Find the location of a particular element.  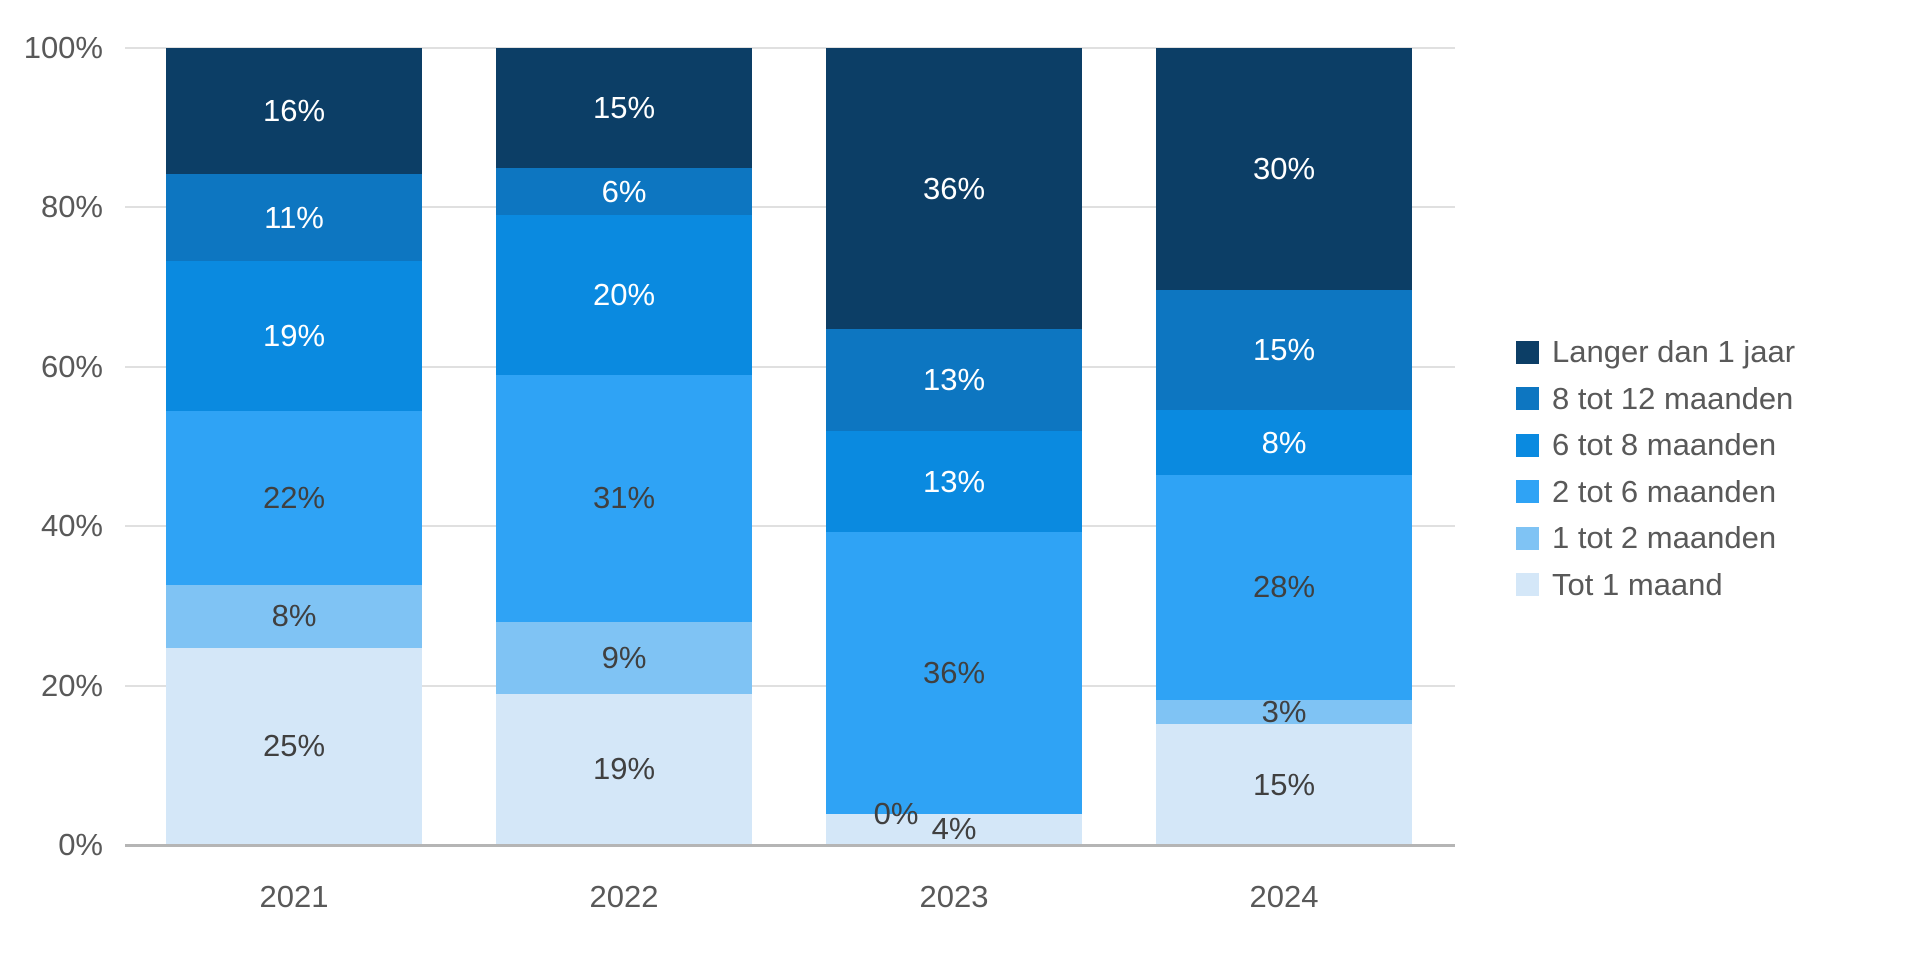

data-label: 6% is located at coordinates (624, 191).